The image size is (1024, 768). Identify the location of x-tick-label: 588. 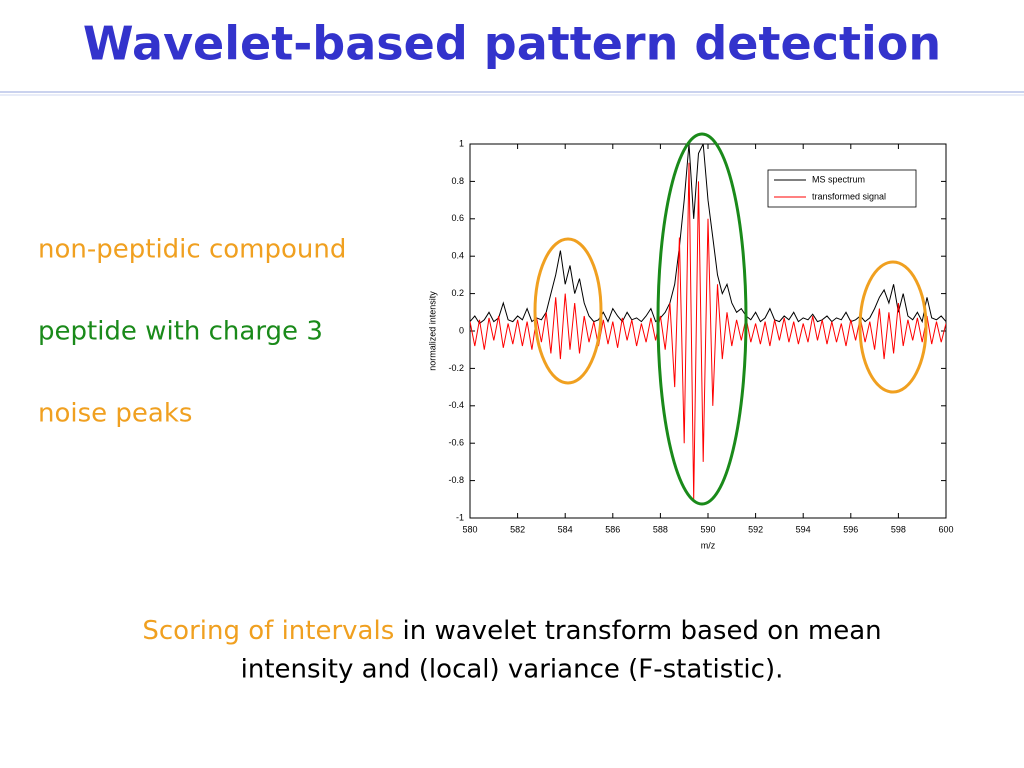
(660, 529).